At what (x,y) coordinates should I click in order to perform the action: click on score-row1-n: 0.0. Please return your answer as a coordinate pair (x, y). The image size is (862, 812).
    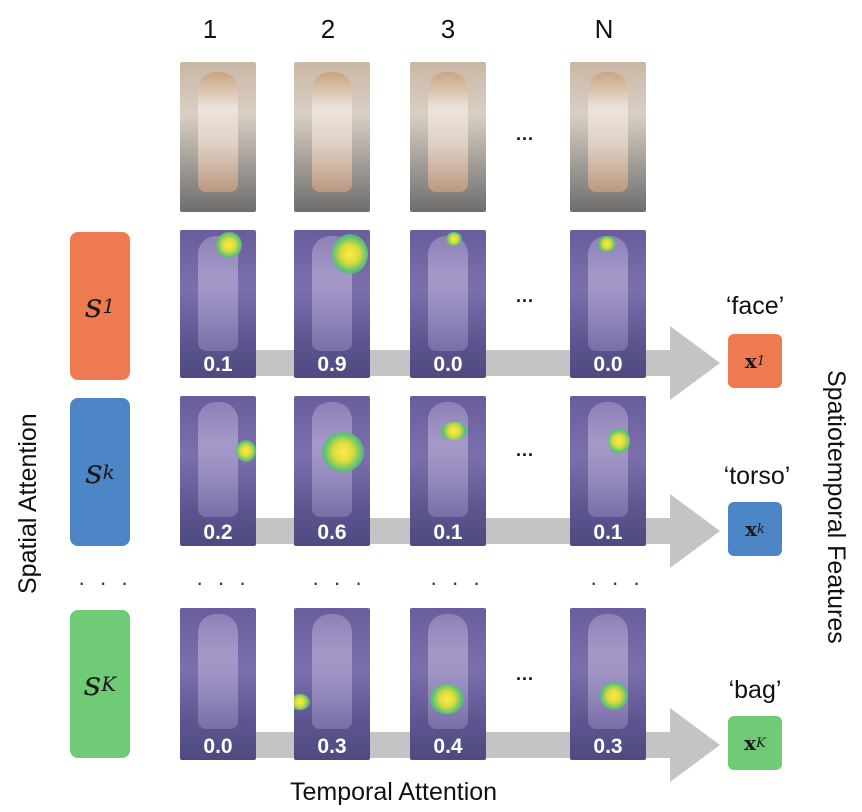
    Looking at the image, I should click on (608, 364).